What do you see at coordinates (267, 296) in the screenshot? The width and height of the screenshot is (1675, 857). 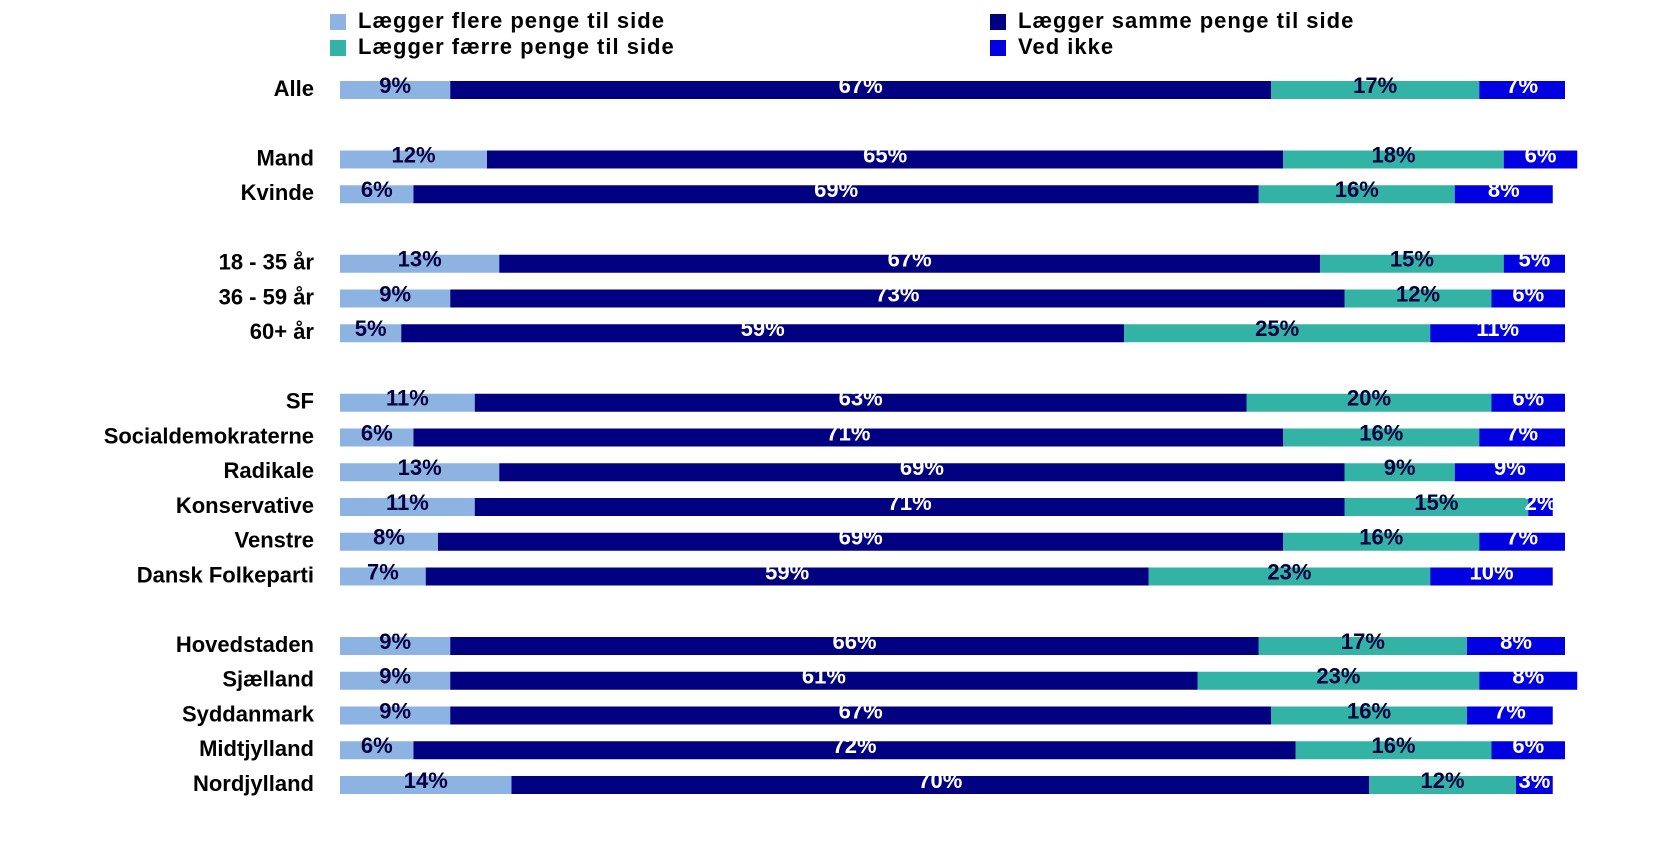 I see `category-label: 36 - 59 år` at bounding box center [267, 296].